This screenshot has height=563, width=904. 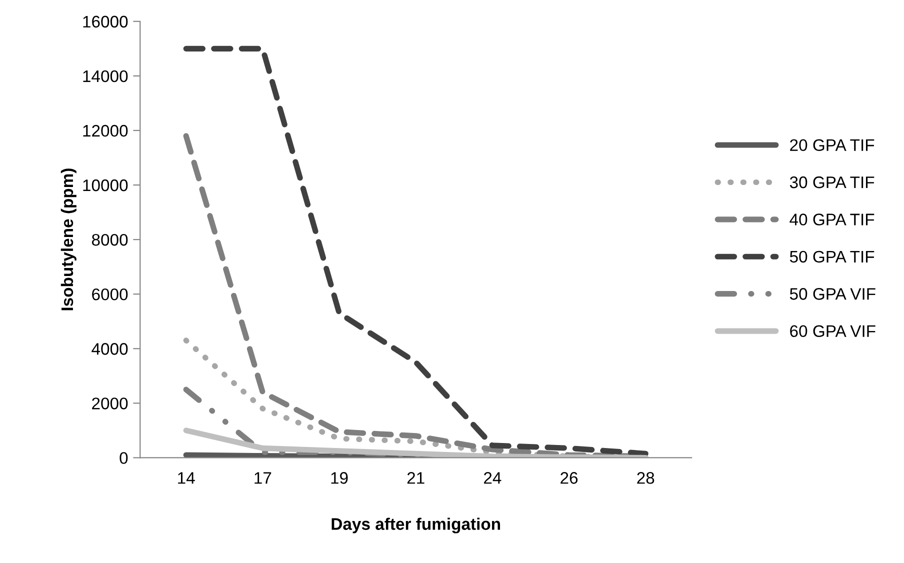 What do you see at coordinates (124, 458) in the screenshot?
I see `y-tick-label: 0` at bounding box center [124, 458].